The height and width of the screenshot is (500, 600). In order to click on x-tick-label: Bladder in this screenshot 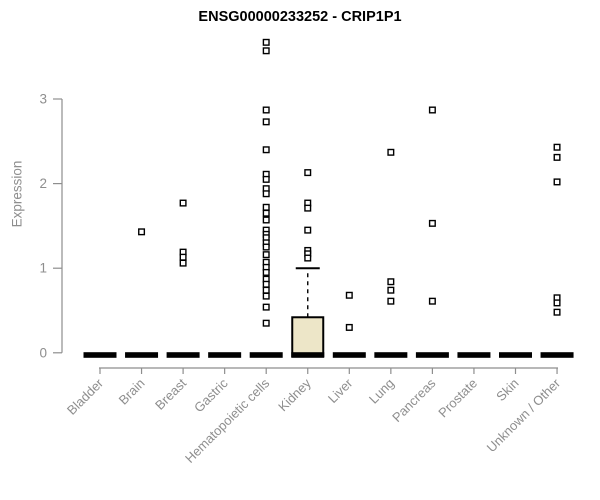, I will do `click(85, 396)`.